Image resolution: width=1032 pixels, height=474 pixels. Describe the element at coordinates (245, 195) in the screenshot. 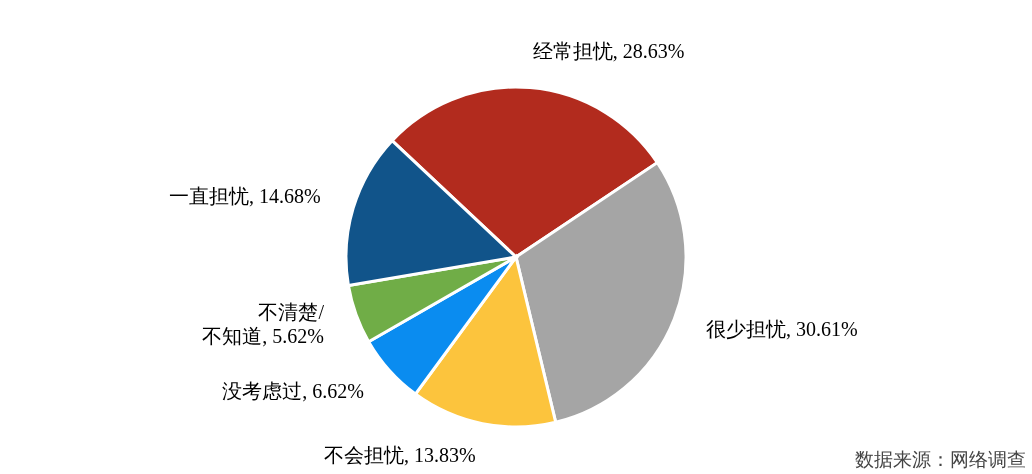

I see `slice-label: 一直担忧, 14.68%` at that location.